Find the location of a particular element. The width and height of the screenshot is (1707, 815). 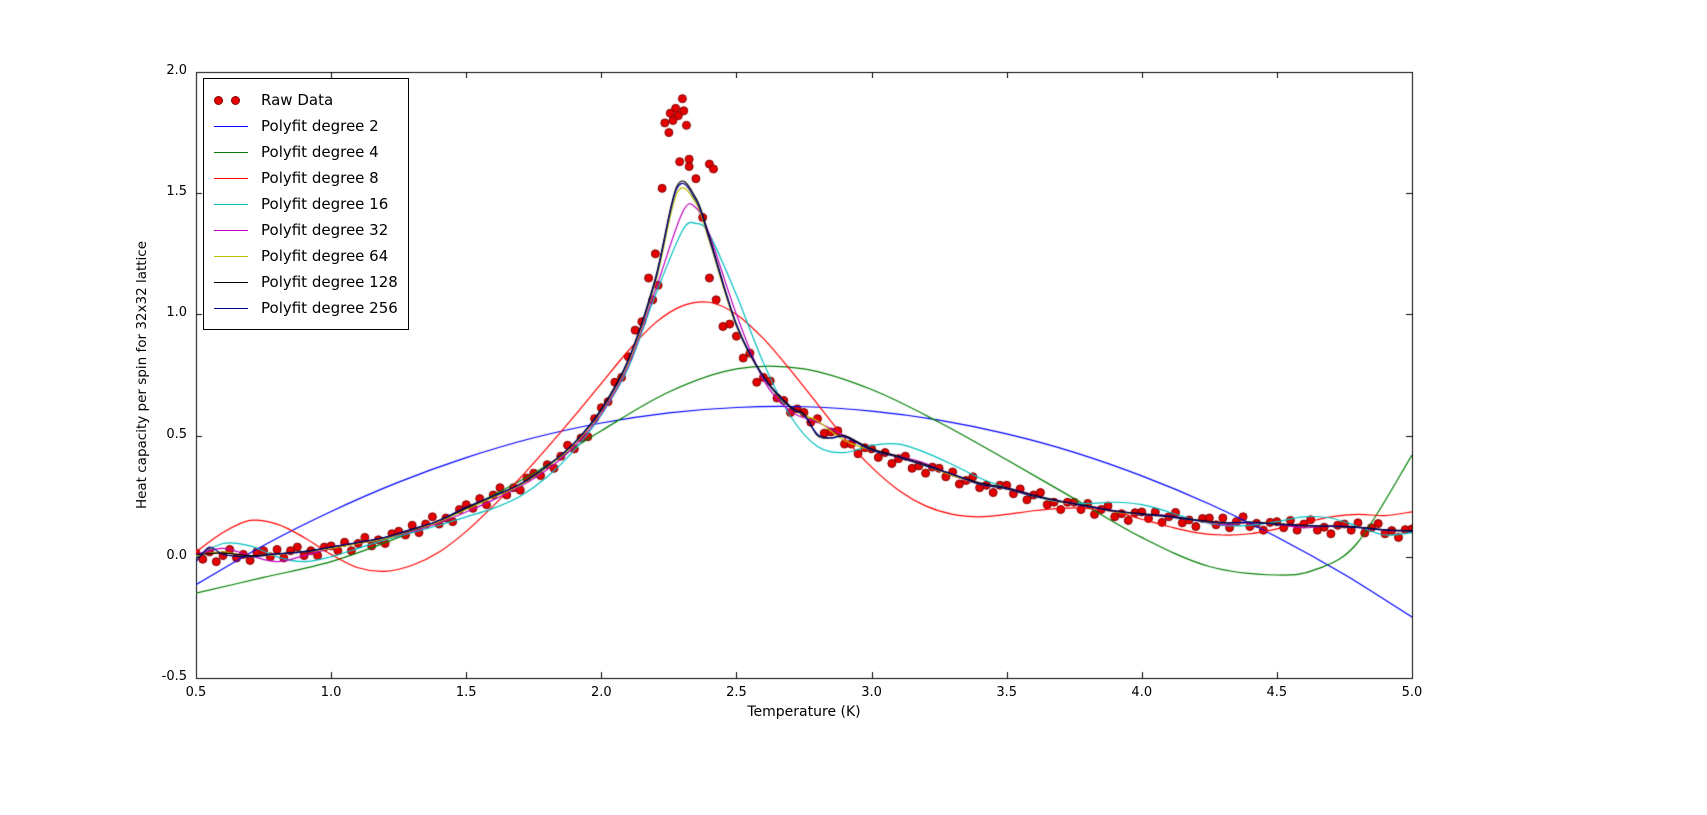

legend-item-polyfit-16: Polyfit degree 16 is located at coordinates (306, 204).